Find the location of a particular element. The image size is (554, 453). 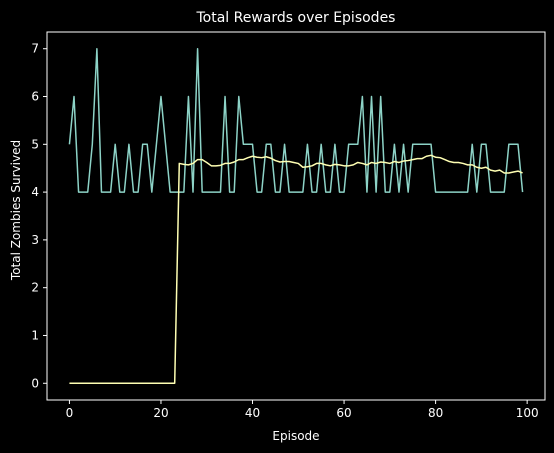

x-axis-label: Episode is located at coordinates (295, 436).